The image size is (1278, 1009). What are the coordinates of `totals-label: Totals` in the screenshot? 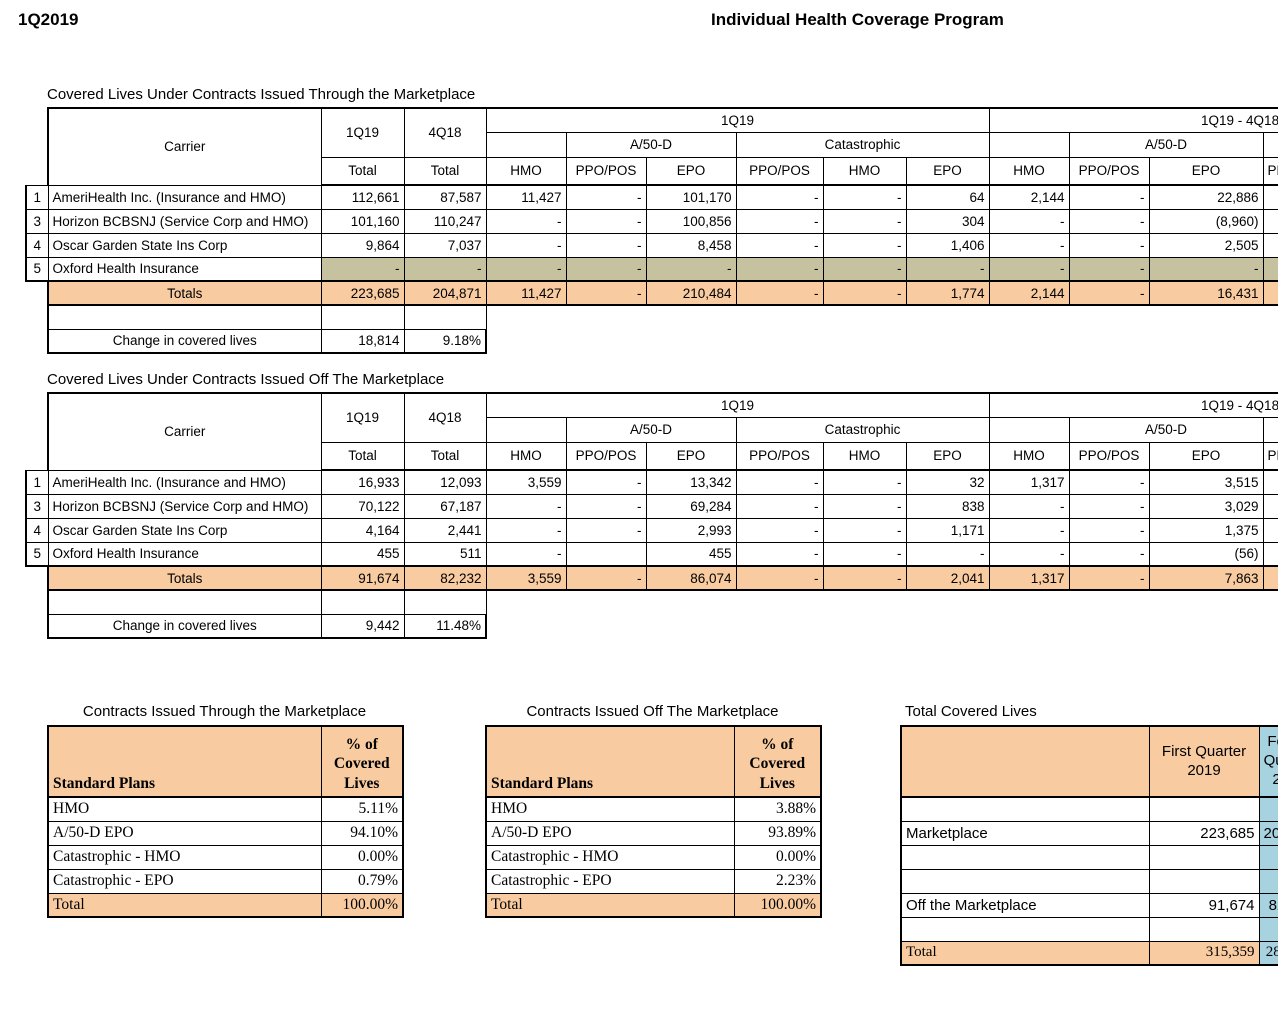 It's located at (184, 293).